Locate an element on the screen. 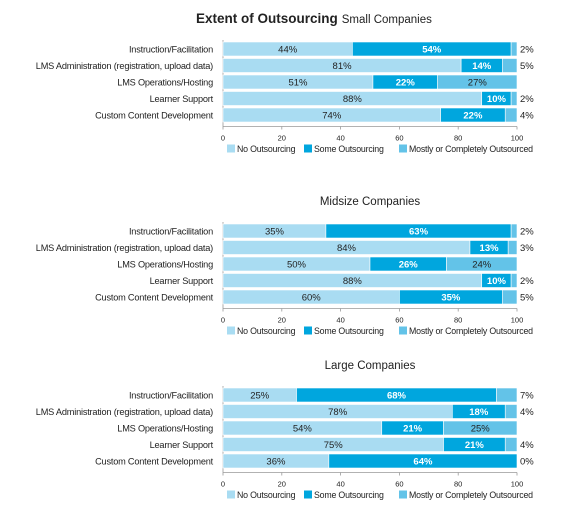  chart-title: Large Companies is located at coordinates (370, 366).